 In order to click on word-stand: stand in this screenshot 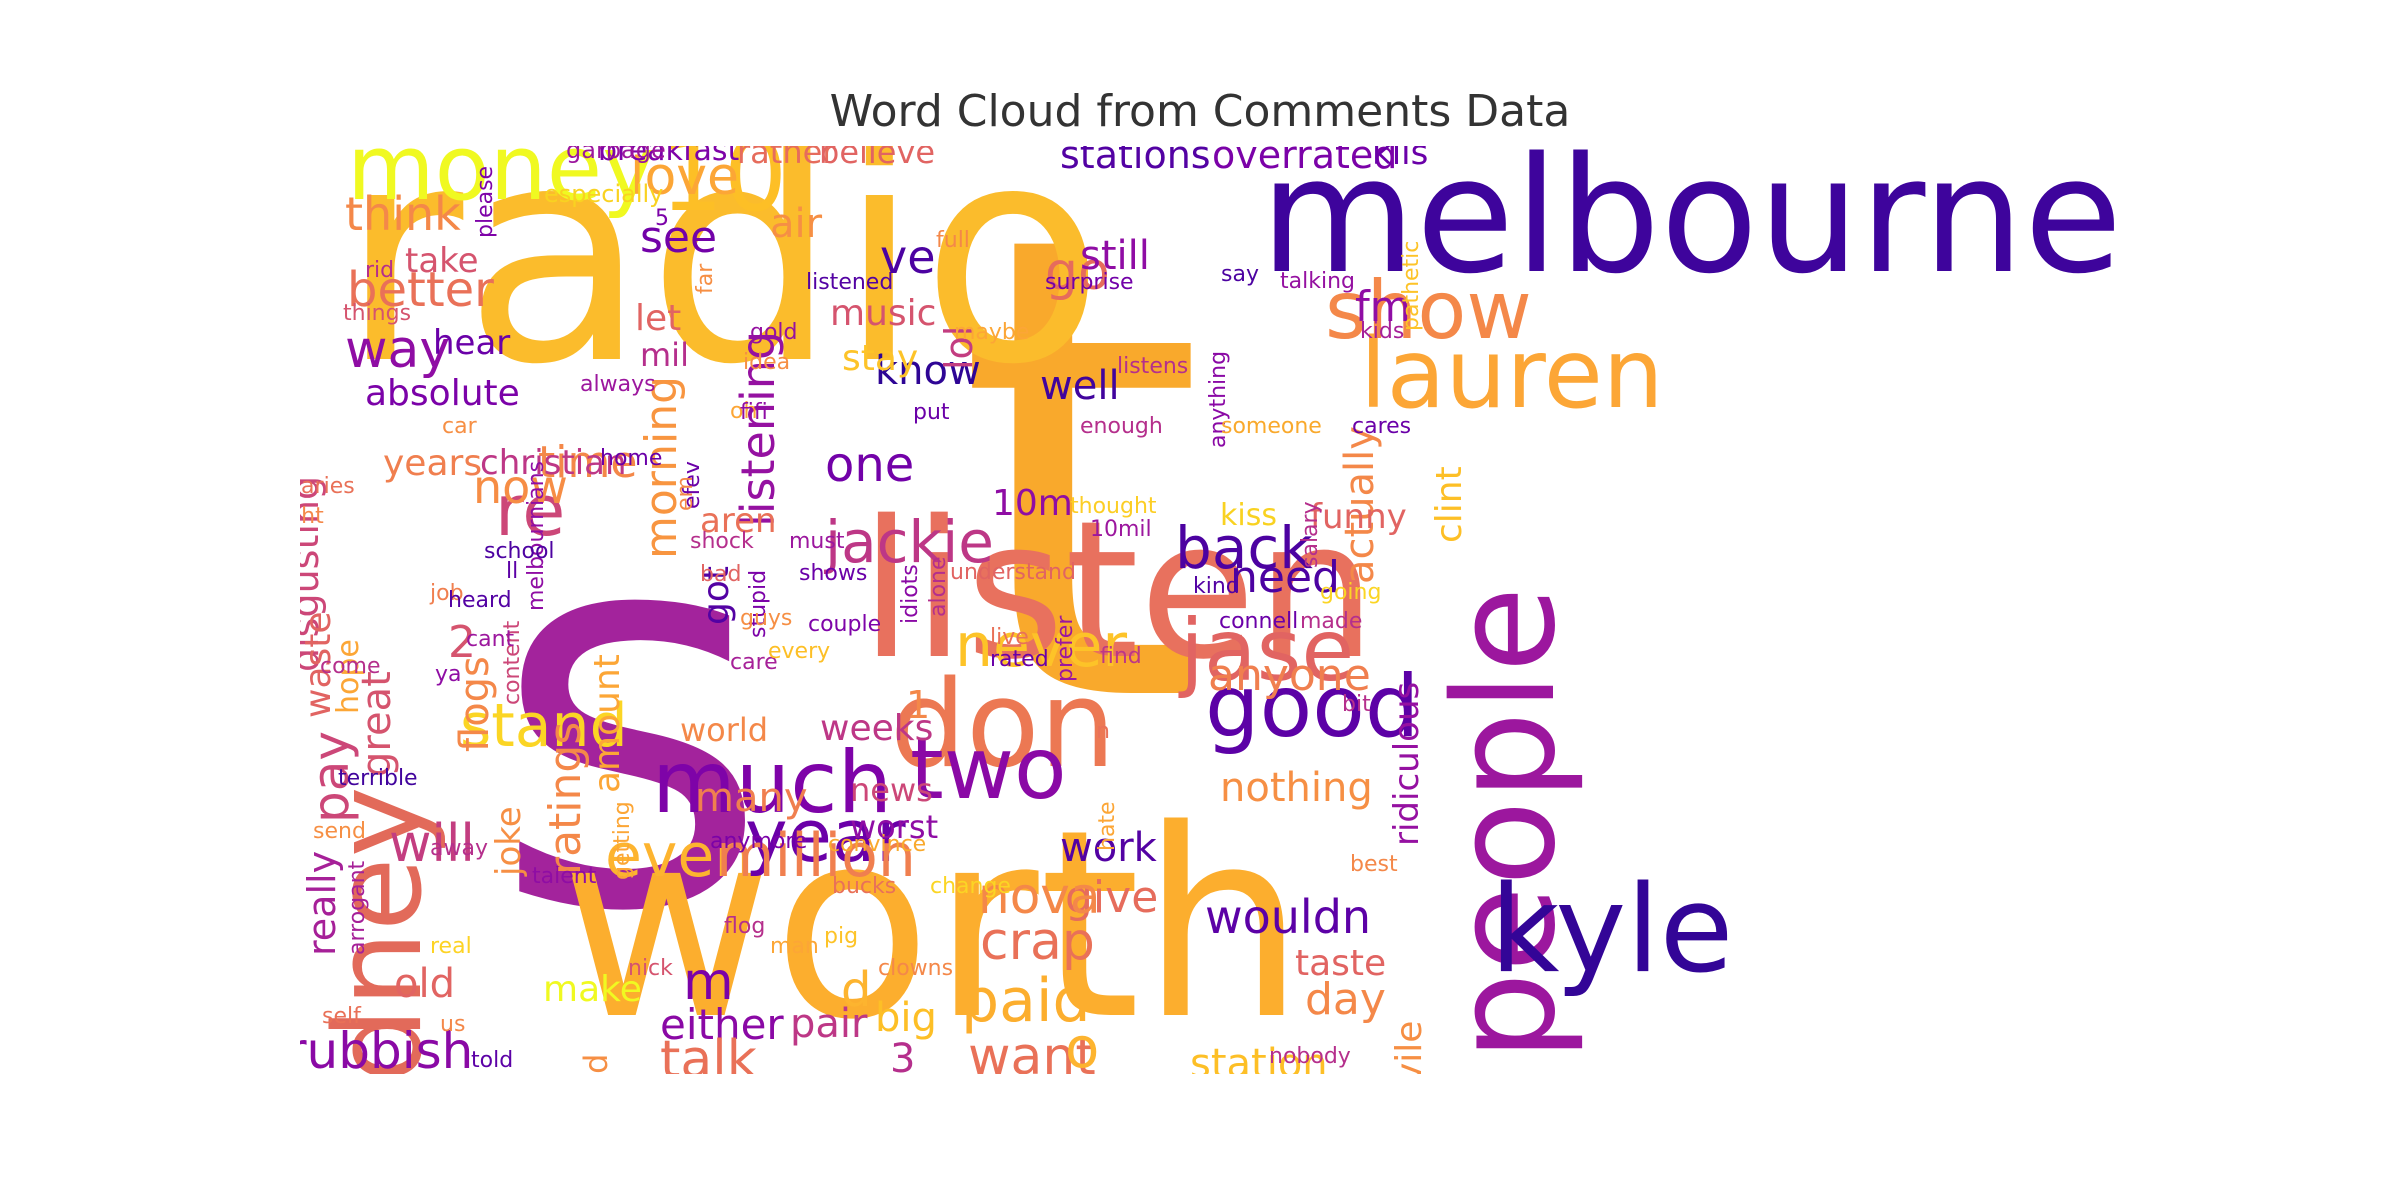, I will do `click(544, 726)`.